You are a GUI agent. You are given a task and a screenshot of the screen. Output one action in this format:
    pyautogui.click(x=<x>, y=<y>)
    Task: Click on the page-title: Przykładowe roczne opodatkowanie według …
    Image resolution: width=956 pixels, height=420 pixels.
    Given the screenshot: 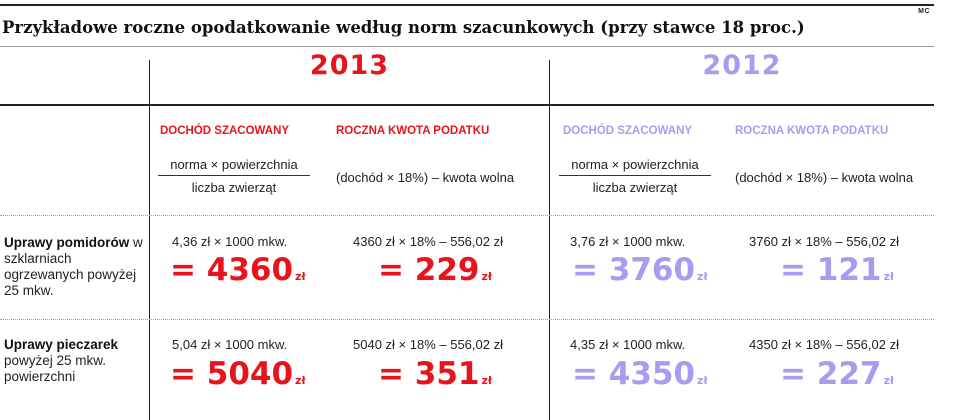 What is the action you would take?
    pyautogui.click(x=403, y=27)
    